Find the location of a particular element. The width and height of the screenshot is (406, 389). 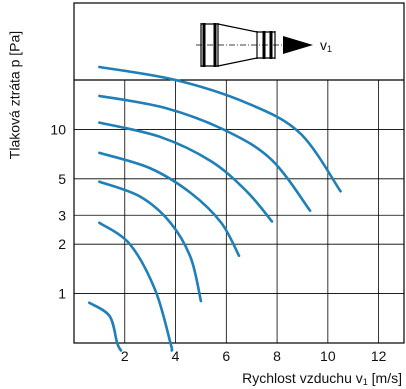

x-tick-label: 10 is located at coordinates (328, 356).